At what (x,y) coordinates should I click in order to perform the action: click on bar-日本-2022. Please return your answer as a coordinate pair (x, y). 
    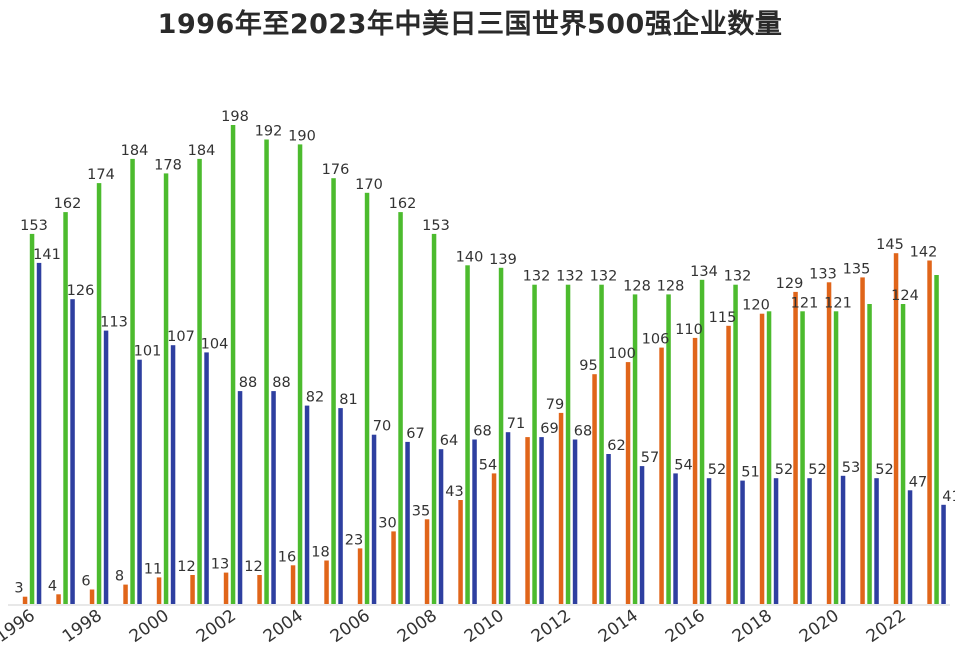
    Looking at the image, I should click on (910, 547).